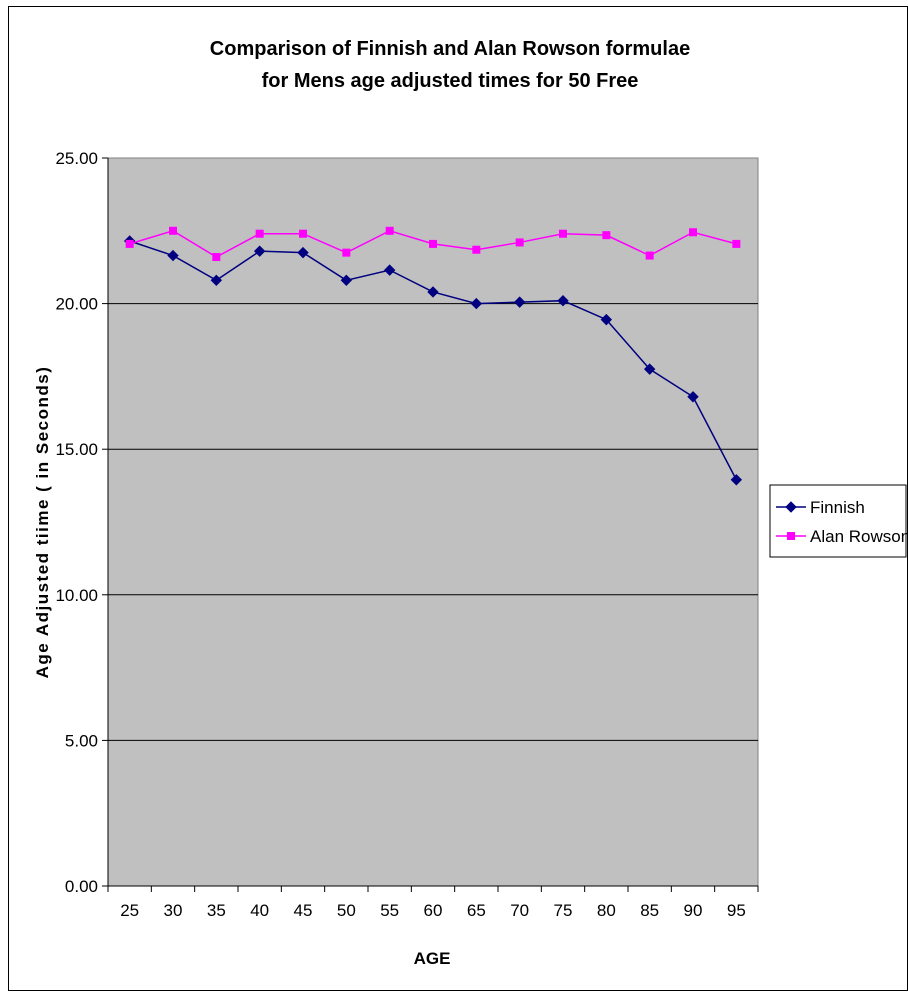 The height and width of the screenshot is (993, 908). What do you see at coordinates (432, 958) in the screenshot?
I see `x-axis-title: AGE` at bounding box center [432, 958].